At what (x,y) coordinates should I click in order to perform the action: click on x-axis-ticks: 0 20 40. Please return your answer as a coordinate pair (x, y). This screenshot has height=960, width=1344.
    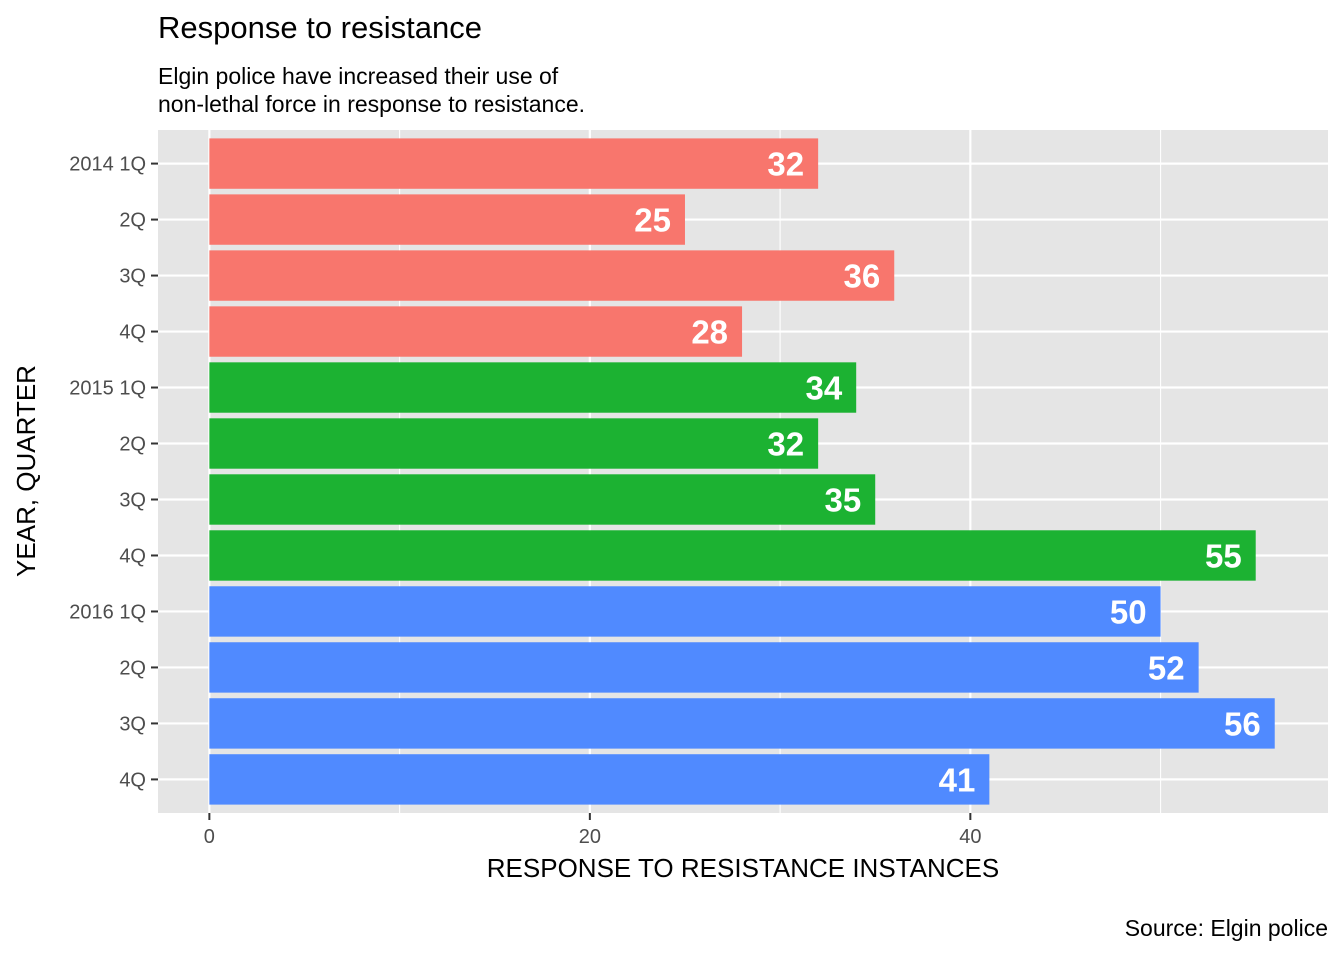
    Looking at the image, I should click on (592, 830).